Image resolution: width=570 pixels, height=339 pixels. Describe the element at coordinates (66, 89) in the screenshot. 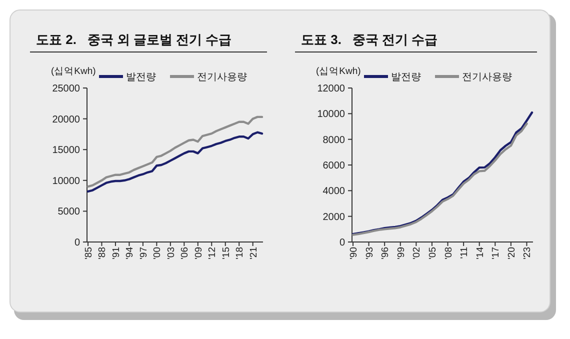

I see `y-tick-label: 25000` at that location.